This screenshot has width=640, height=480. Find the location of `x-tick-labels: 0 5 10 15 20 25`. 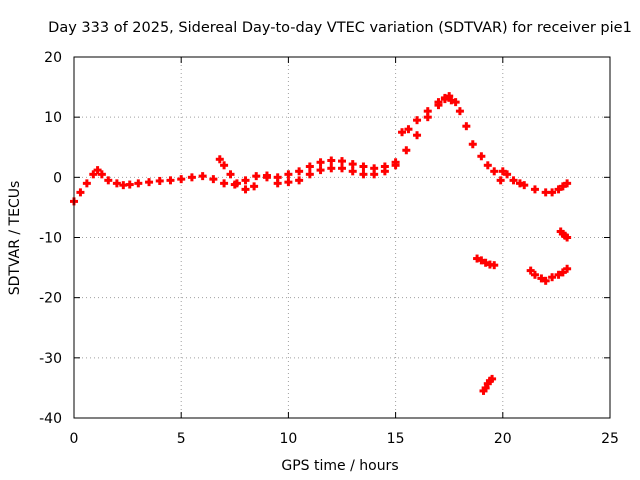

x-tick-labels: 0 5 10 15 20 25 is located at coordinates (344, 439).